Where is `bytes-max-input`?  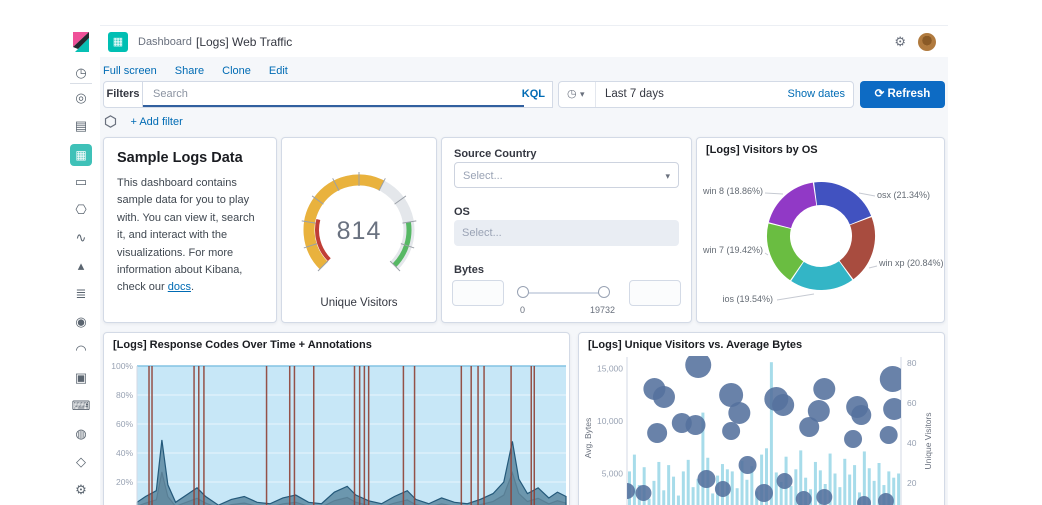
bytes-max-input is located at coordinates (655, 293).